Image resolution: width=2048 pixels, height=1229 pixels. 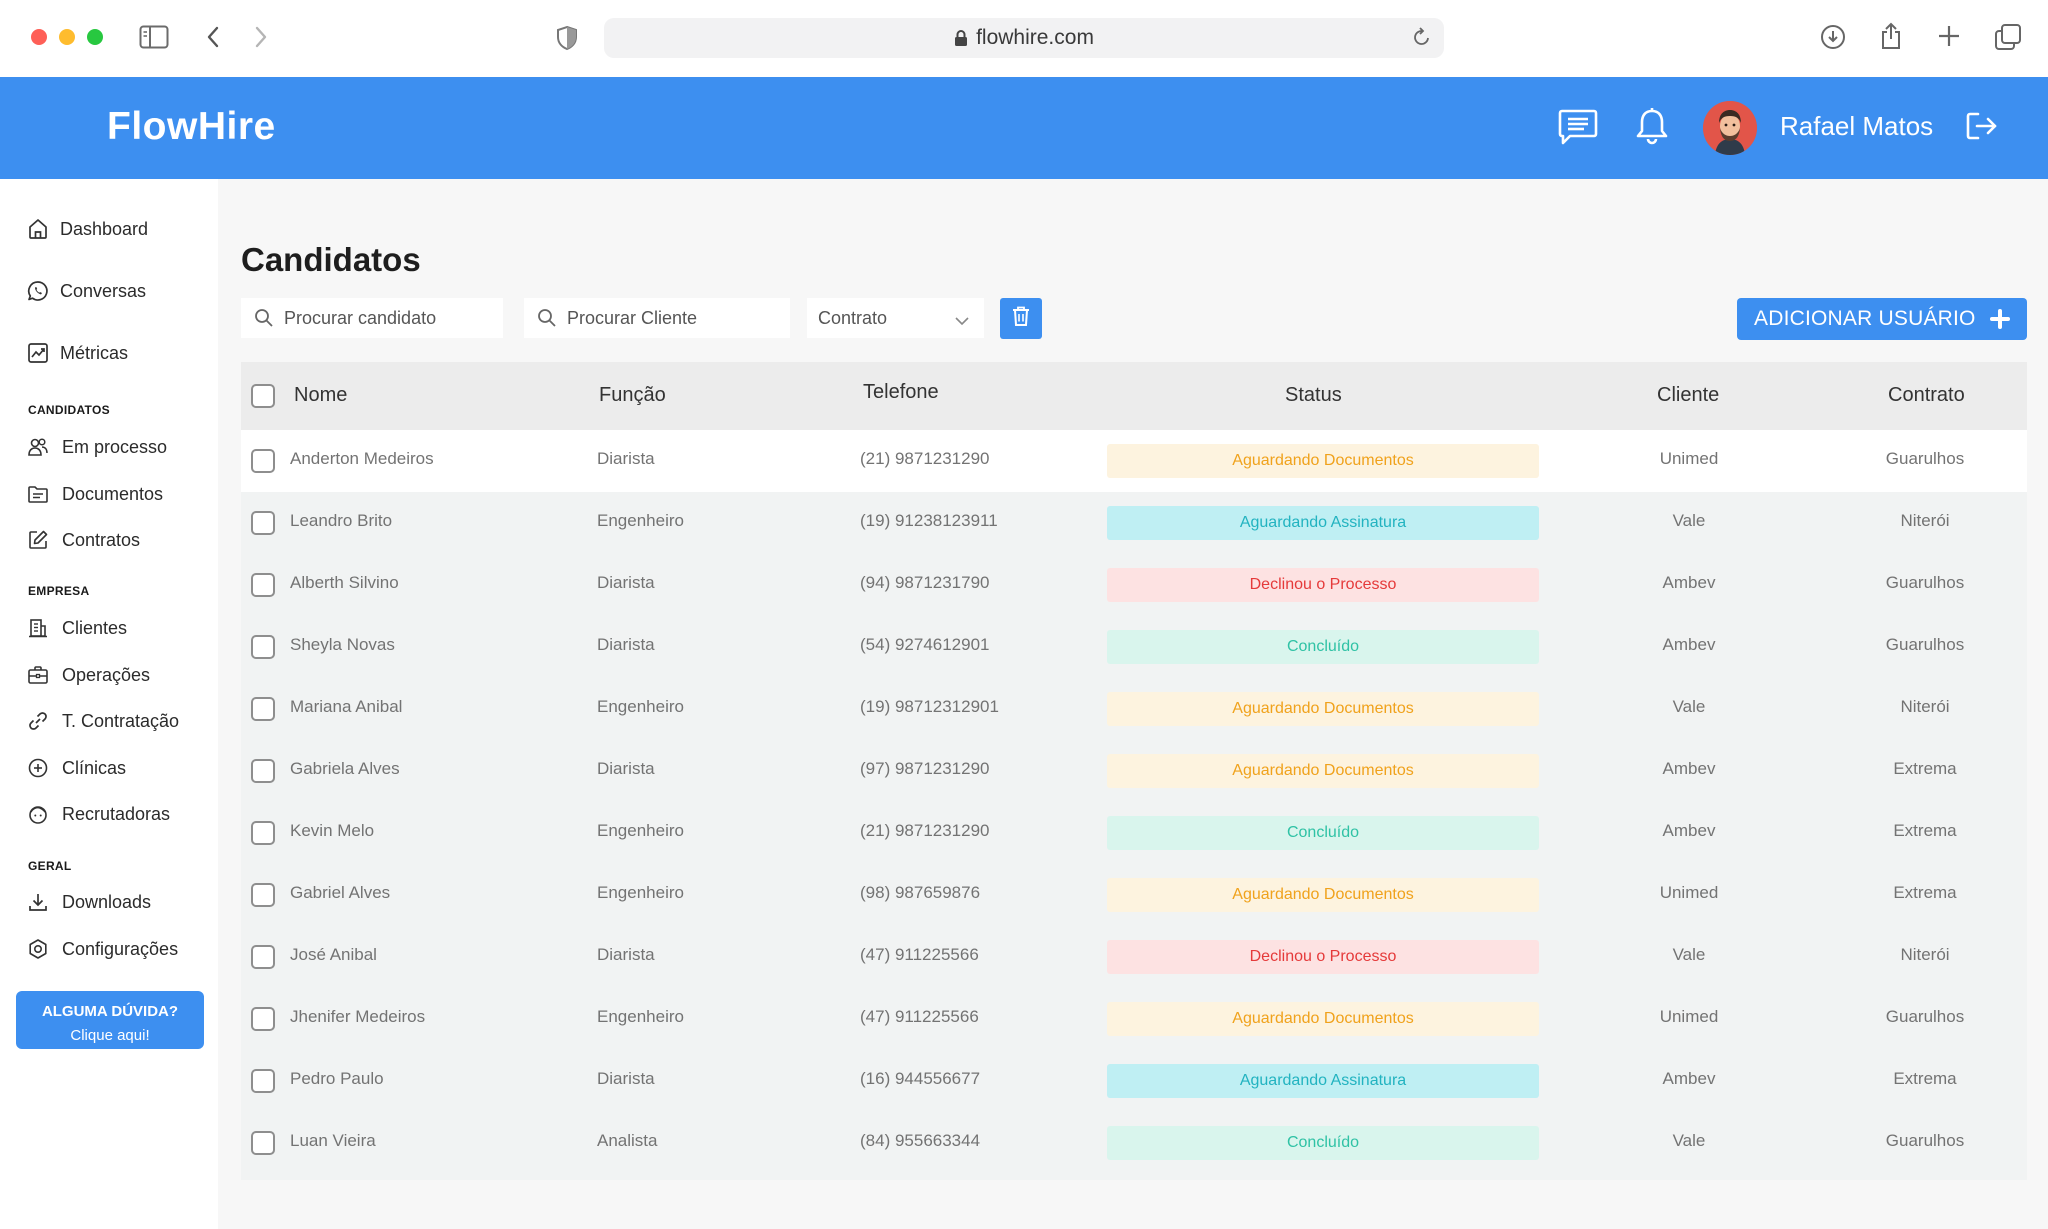 I want to click on cell-funcao: Engenheiro, so click(x=640, y=830).